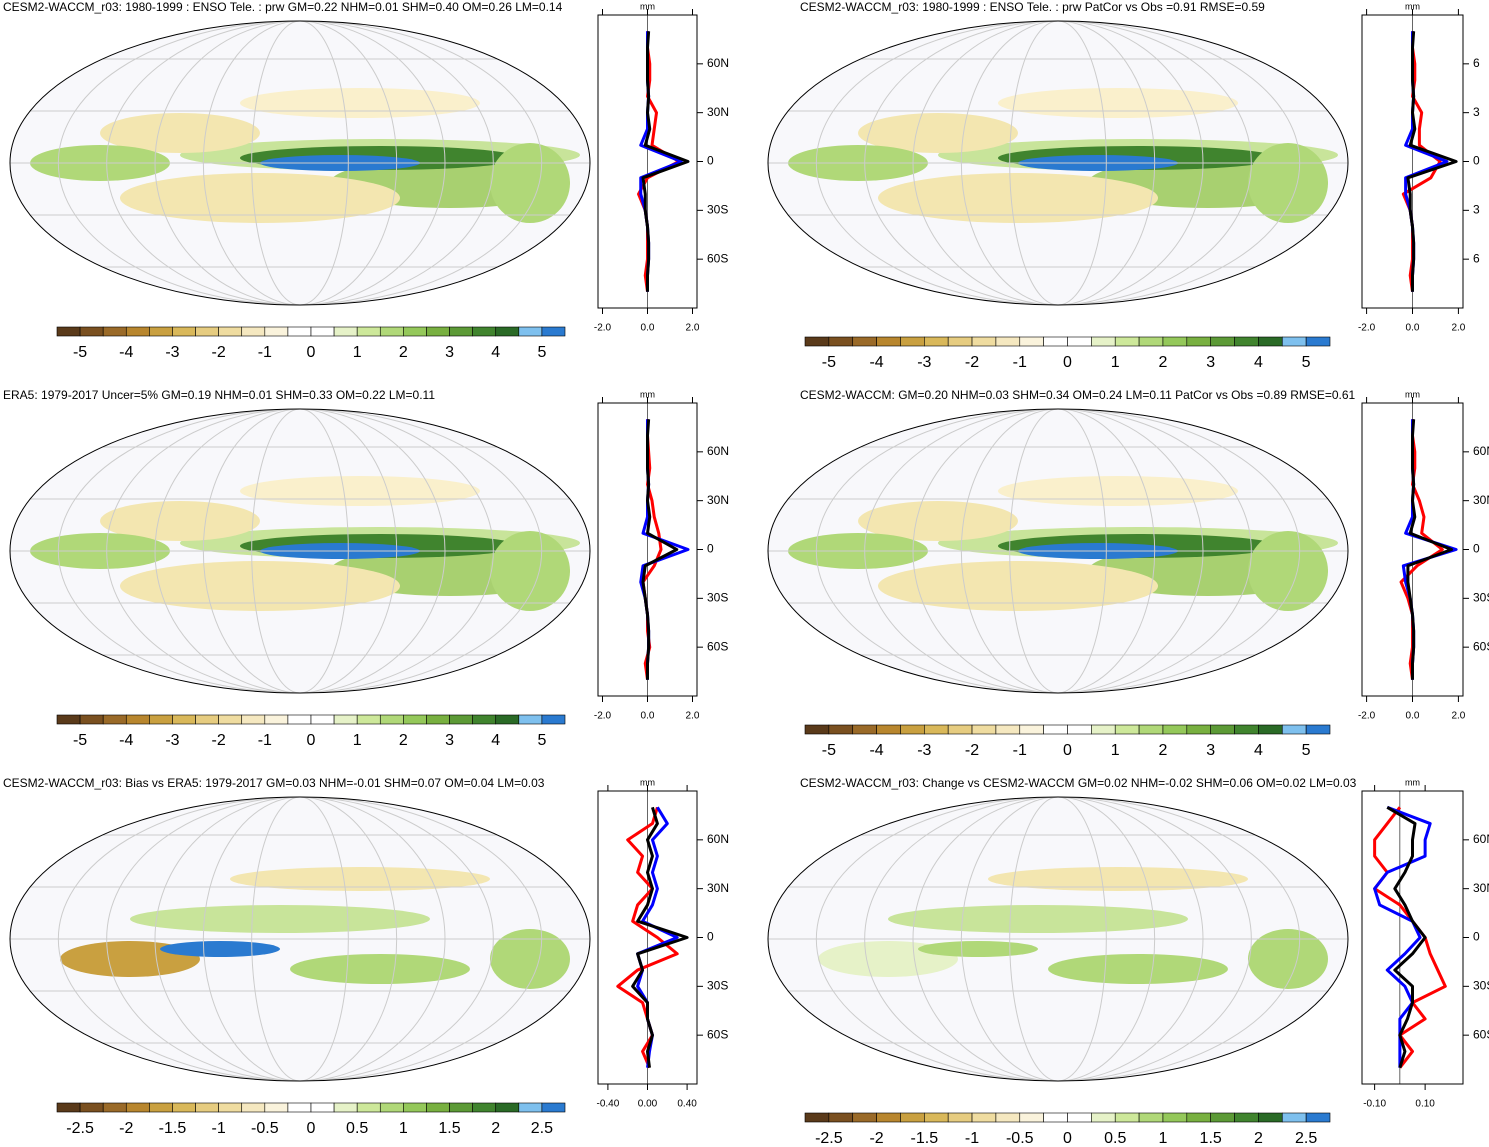 Image resolution: width=1489 pixels, height=1147 pixels. What do you see at coordinates (1476, 937) in the screenshot?
I see `y-tick-label: 0` at bounding box center [1476, 937].